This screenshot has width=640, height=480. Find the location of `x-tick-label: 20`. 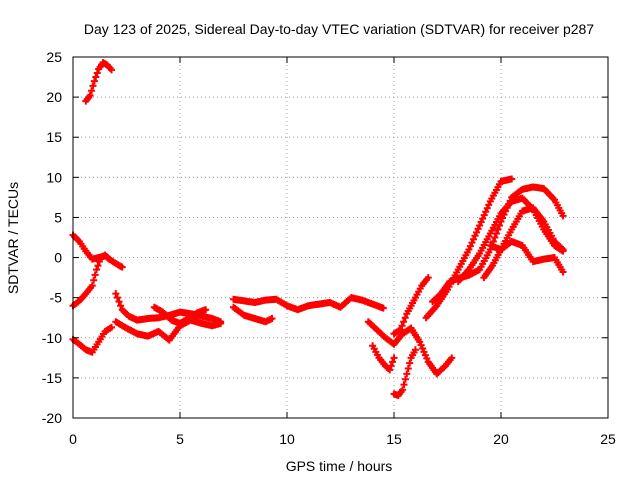

x-tick-label: 20 is located at coordinates (501, 439).